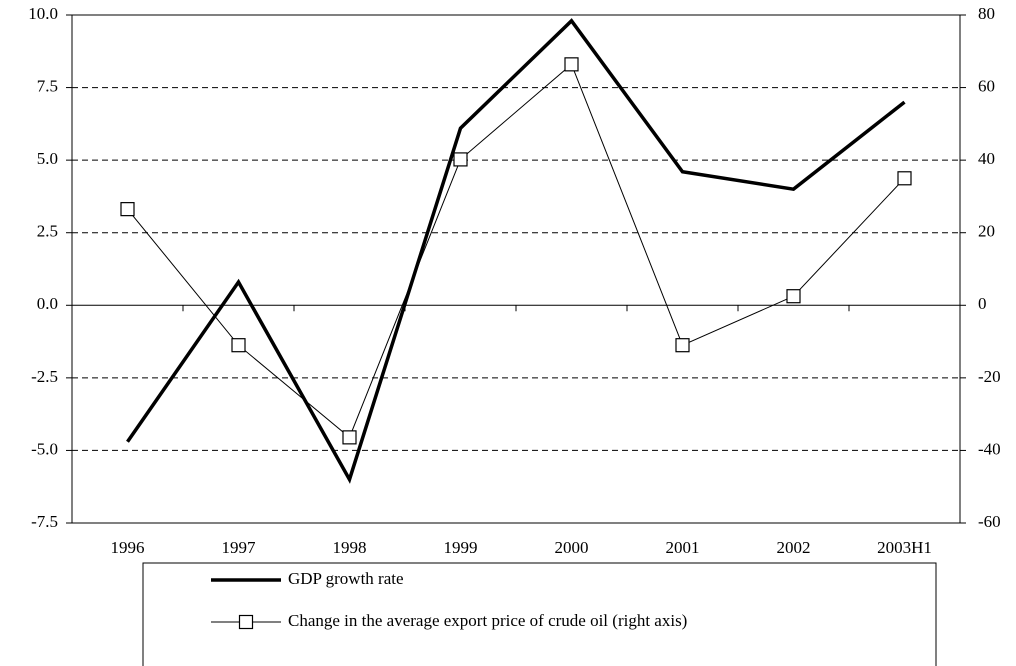 This screenshot has width=1016, height=666. I want to click on y-tick-label: 7.5, so click(47, 85).